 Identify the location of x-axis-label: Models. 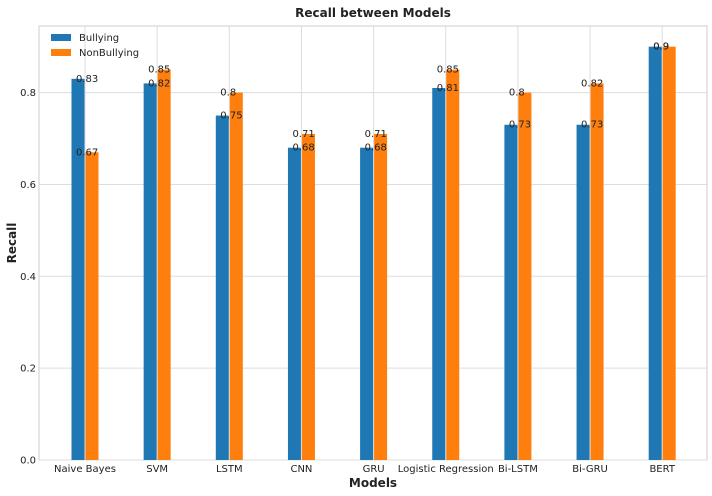
(373, 483).